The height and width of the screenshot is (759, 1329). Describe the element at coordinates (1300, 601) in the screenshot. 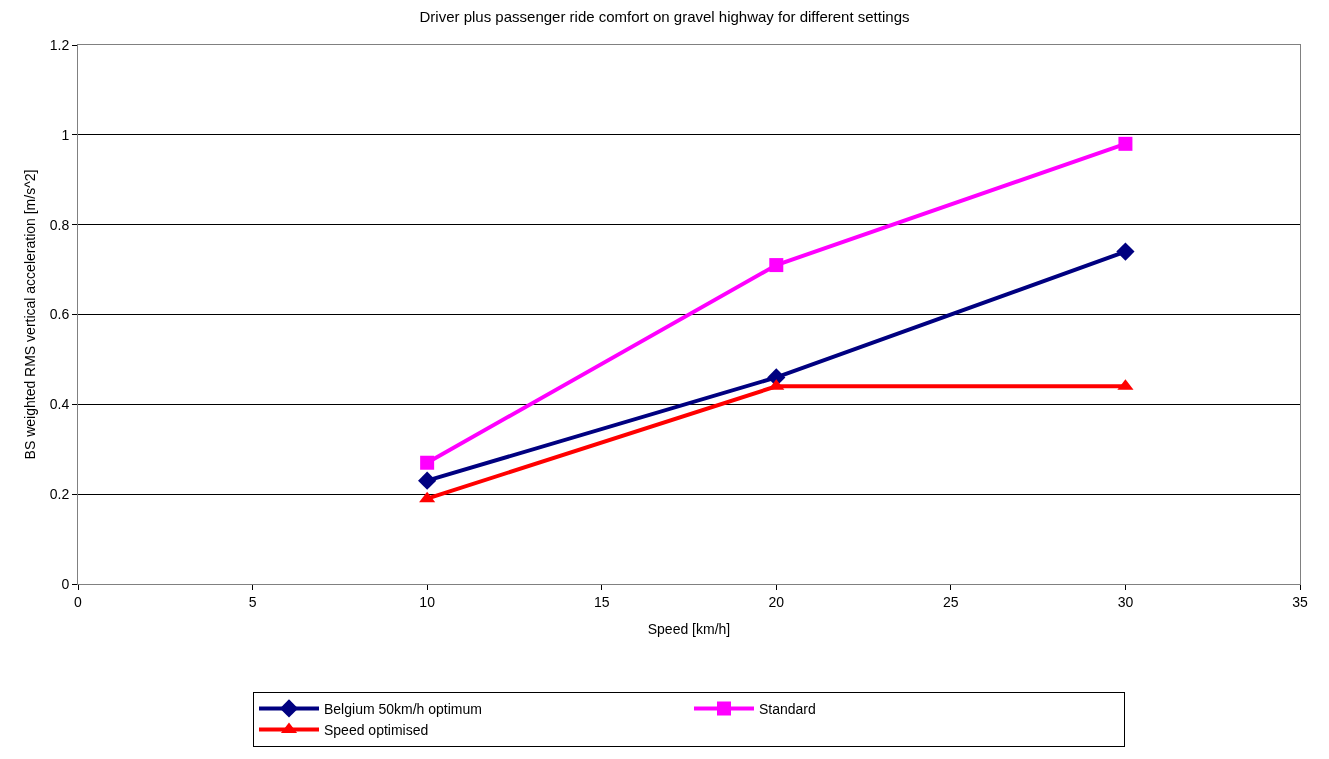

I see `x-tick-label: 35` at that location.